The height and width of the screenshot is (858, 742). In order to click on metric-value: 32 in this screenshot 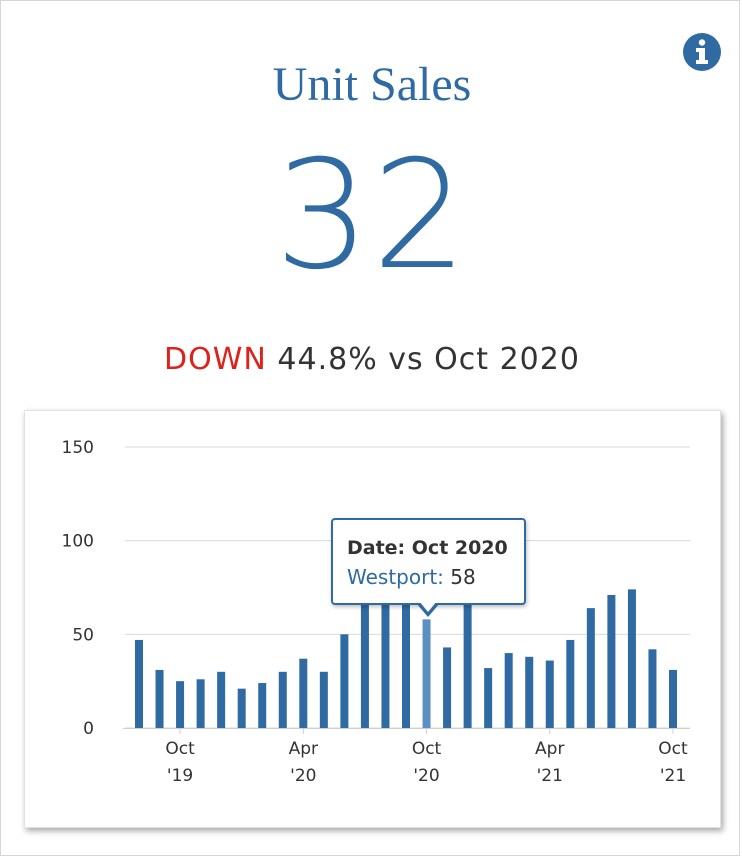, I will do `click(372, 216)`.